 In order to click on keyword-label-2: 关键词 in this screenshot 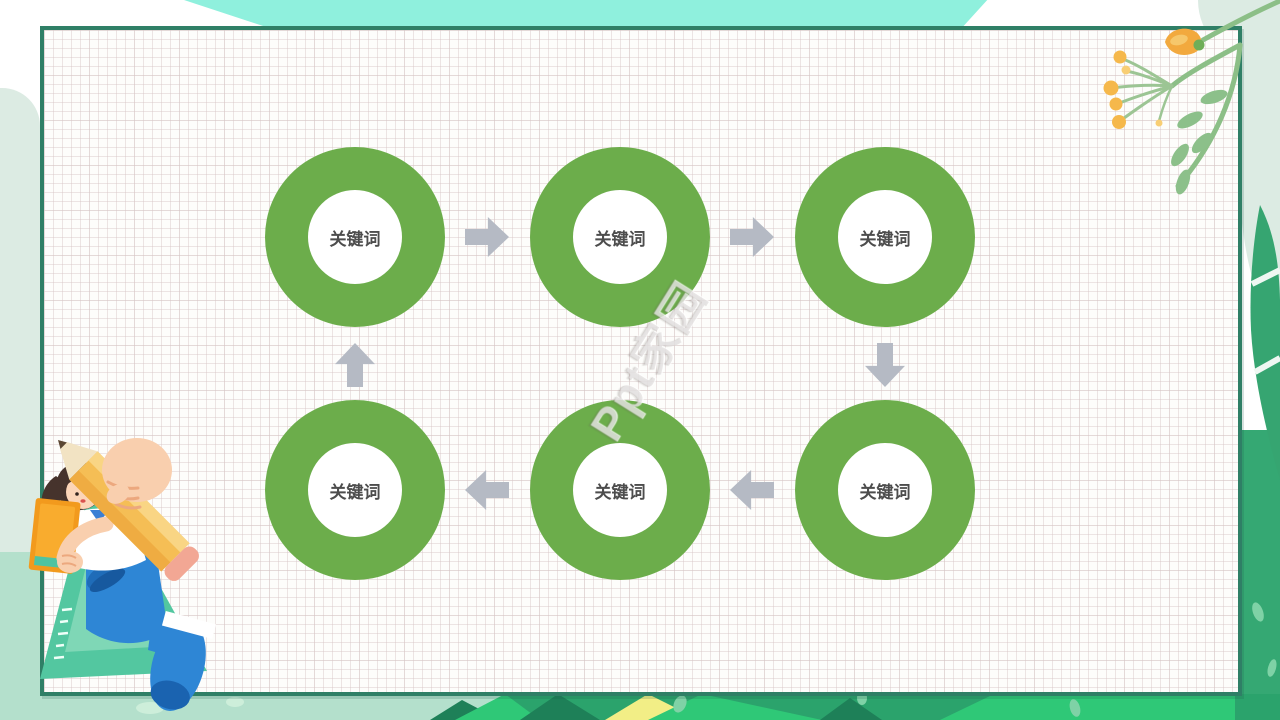, I will do `click(620, 239)`.